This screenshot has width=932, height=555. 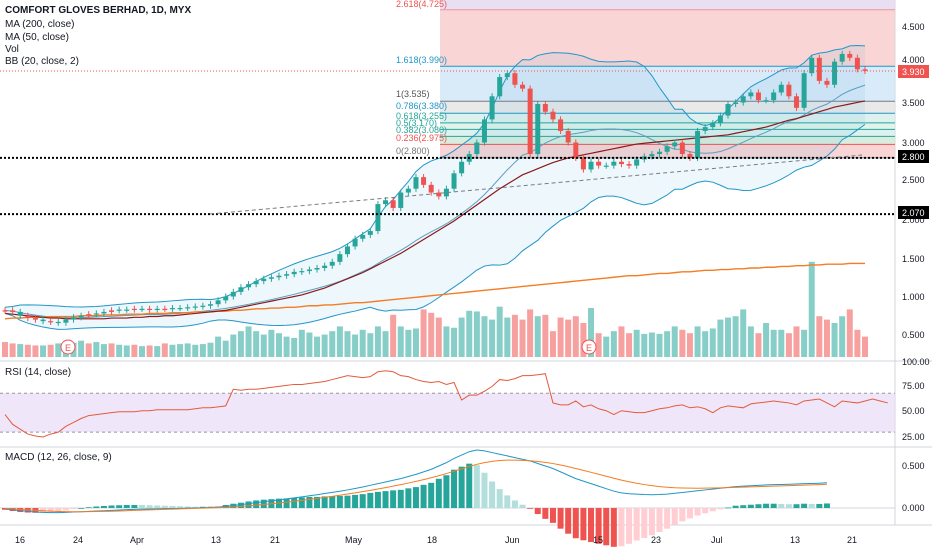 I want to click on fib-zone, so click(x=667, y=118).